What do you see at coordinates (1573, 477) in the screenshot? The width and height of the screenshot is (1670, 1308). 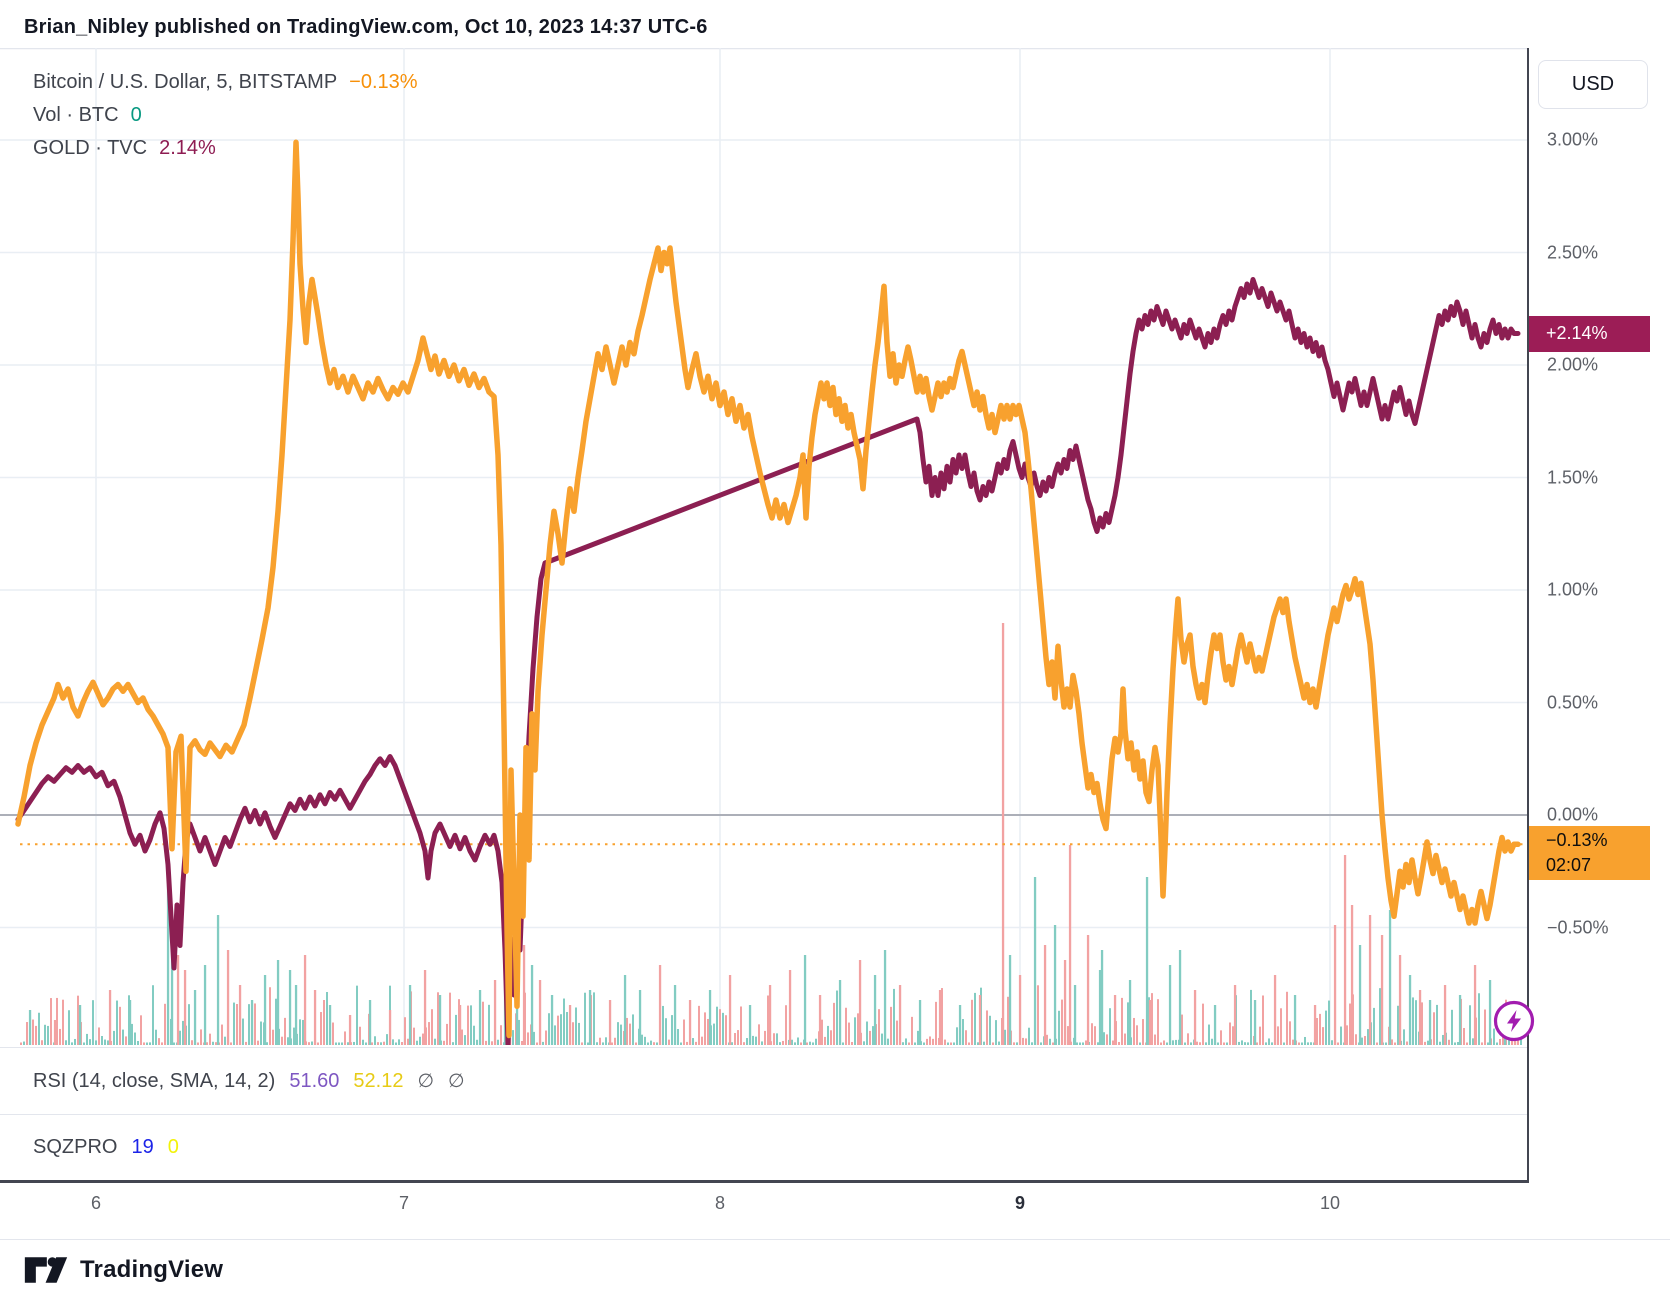 I see `y-axis-tick: 1.50%` at bounding box center [1573, 477].